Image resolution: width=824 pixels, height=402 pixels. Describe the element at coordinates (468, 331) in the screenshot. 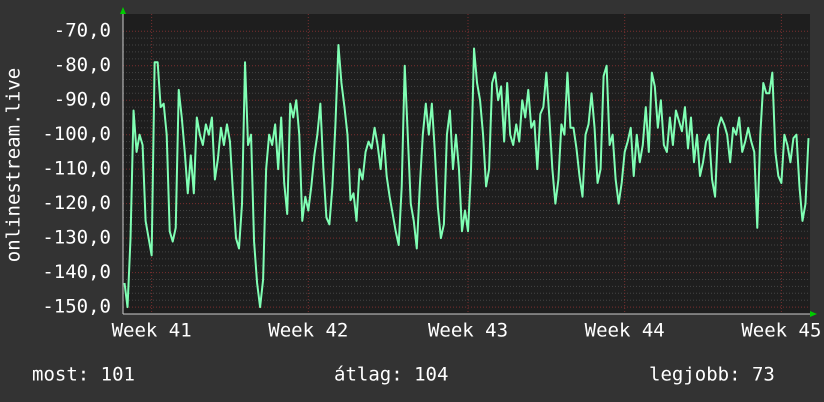

I see `x-tick-label: Week 43` at that location.